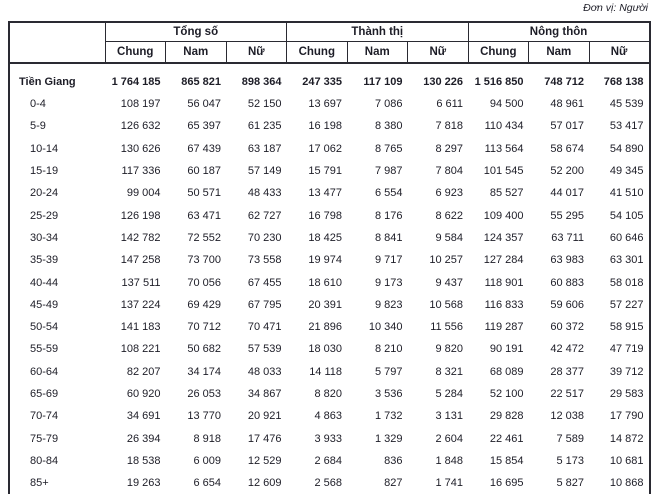 Image resolution: width=655 pixels, height=494 pixels. Describe the element at coordinates (504, 282) in the screenshot. I see `value-cell: 118 901` at that location.